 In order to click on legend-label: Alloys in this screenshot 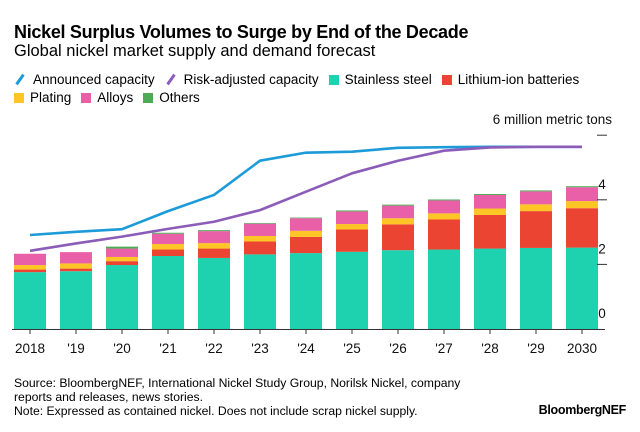, I will do `click(115, 97)`.